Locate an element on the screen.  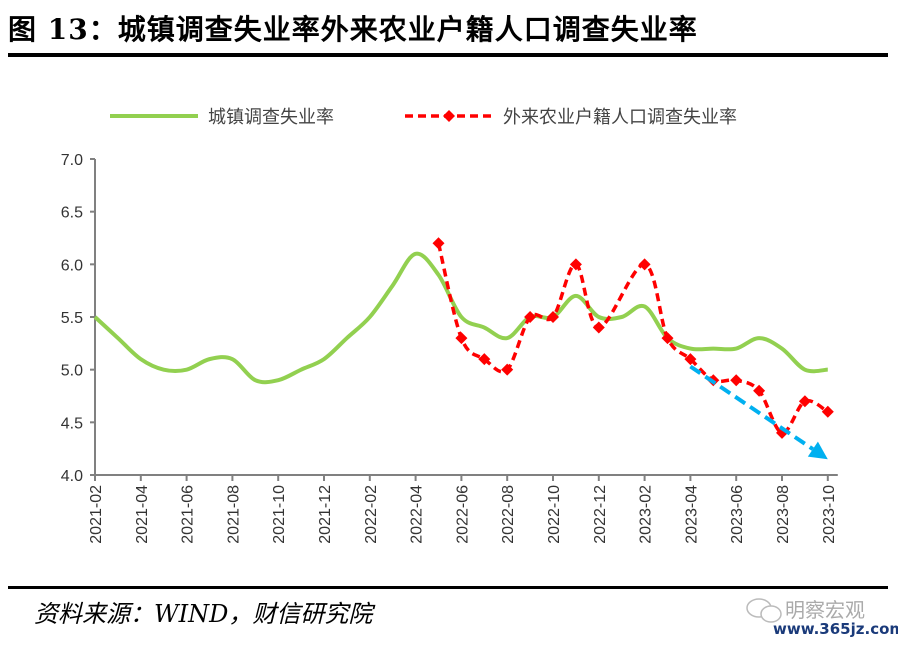
x-tick-label: 2023-02 is located at coordinates (646, 514).